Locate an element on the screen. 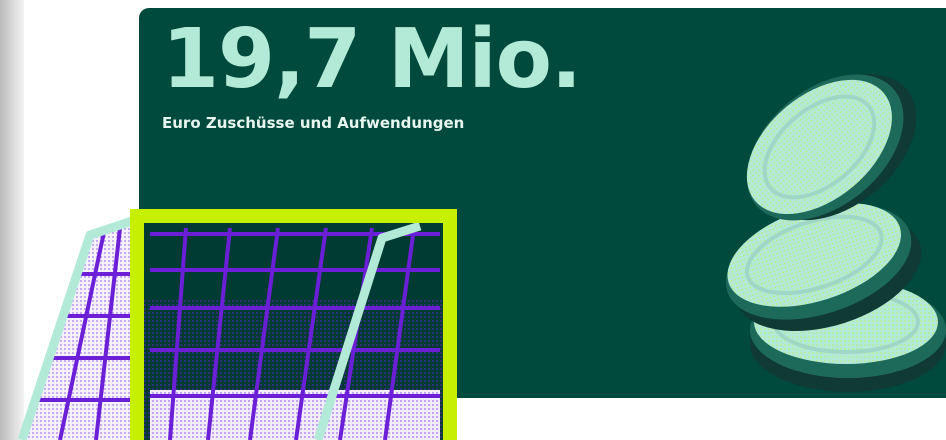 This screenshot has width=946, height=440. page-binding-shadow is located at coordinates (12, 220).